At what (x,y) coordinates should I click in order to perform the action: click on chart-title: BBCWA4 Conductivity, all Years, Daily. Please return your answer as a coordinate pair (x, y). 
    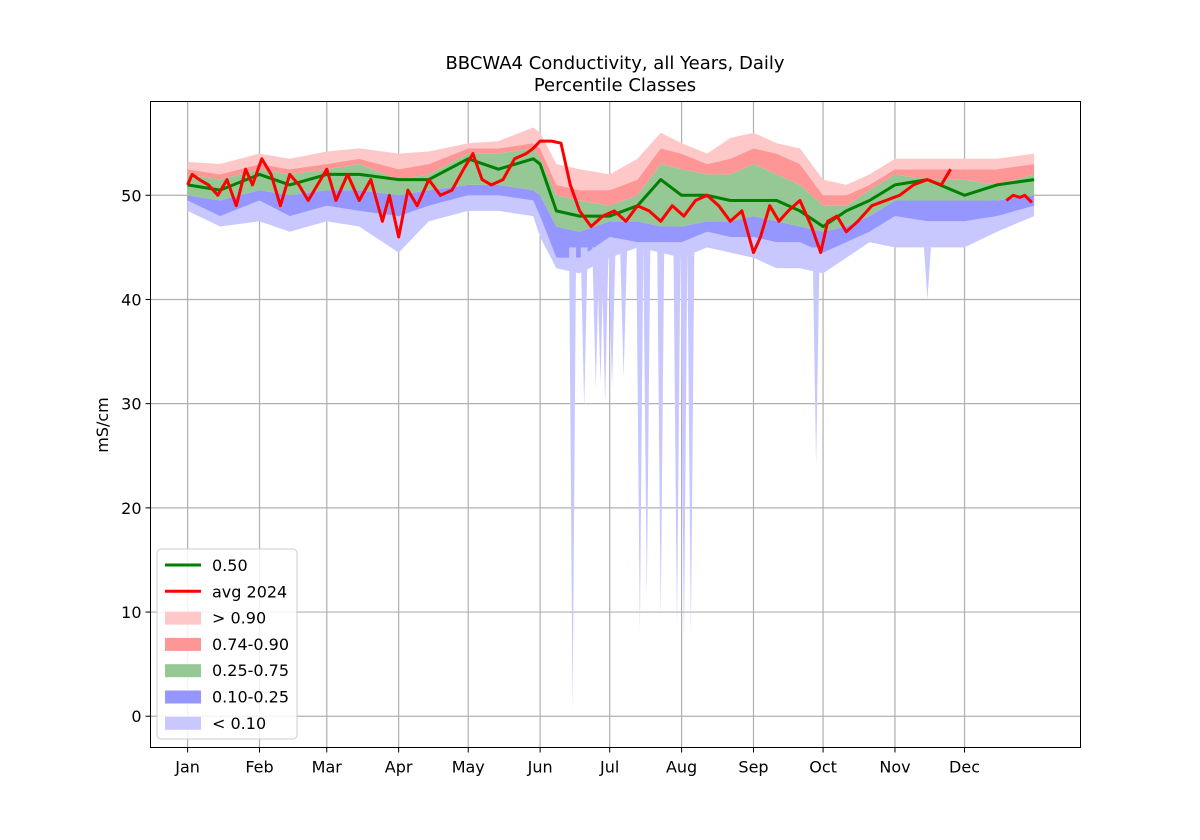
    Looking at the image, I should click on (614, 63).